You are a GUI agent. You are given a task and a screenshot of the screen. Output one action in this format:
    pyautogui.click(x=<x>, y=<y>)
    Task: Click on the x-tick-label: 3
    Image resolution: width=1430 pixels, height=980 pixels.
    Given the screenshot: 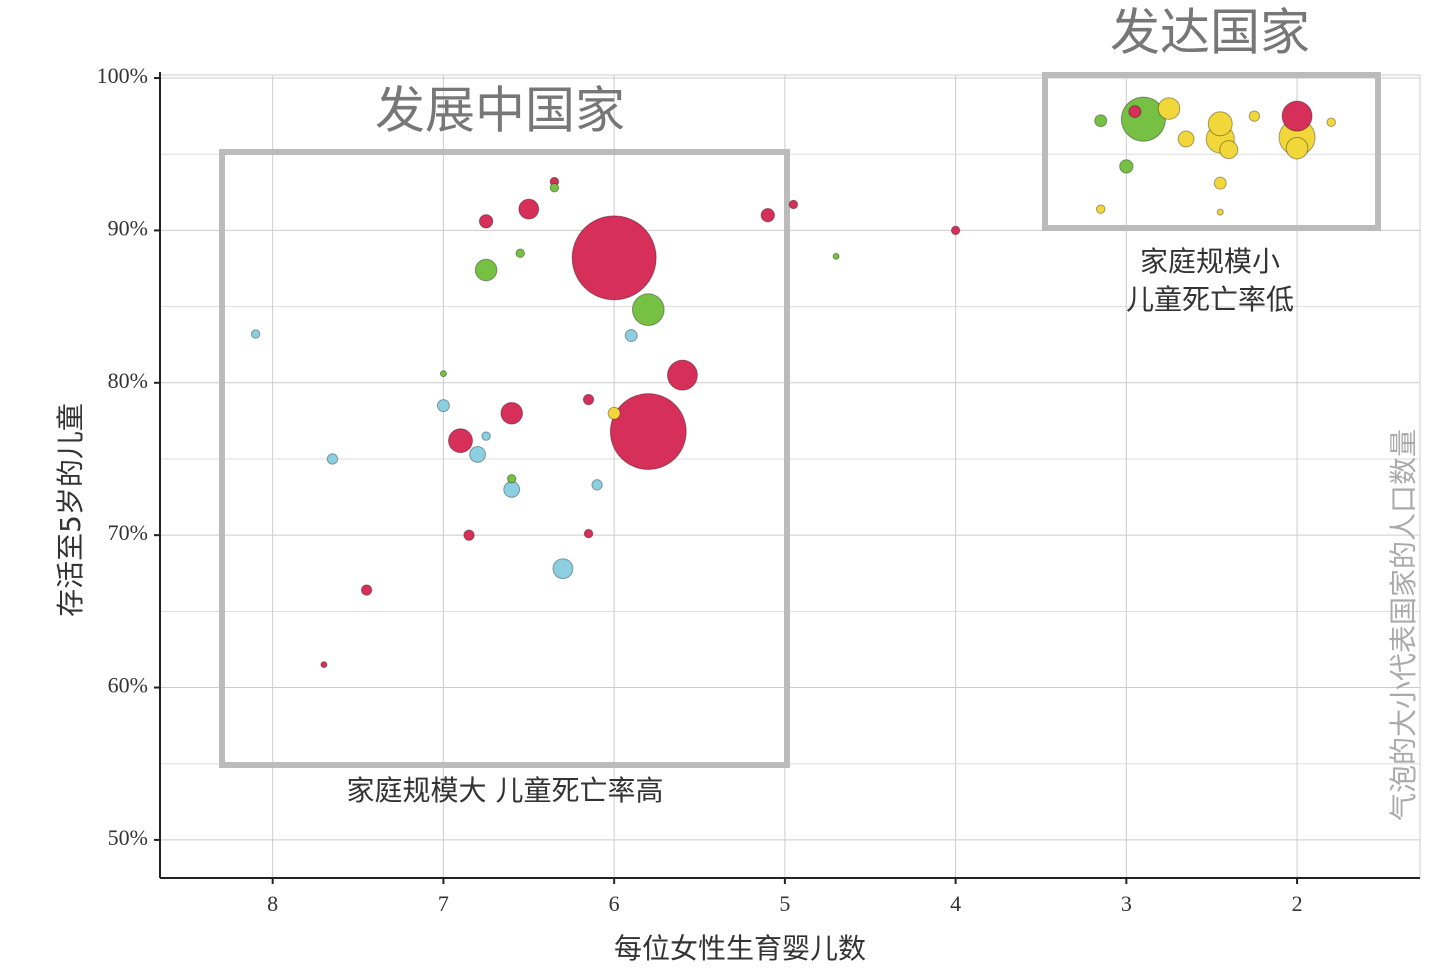 What is the action you would take?
    pyautogui.click(x=1126, y=903)
    